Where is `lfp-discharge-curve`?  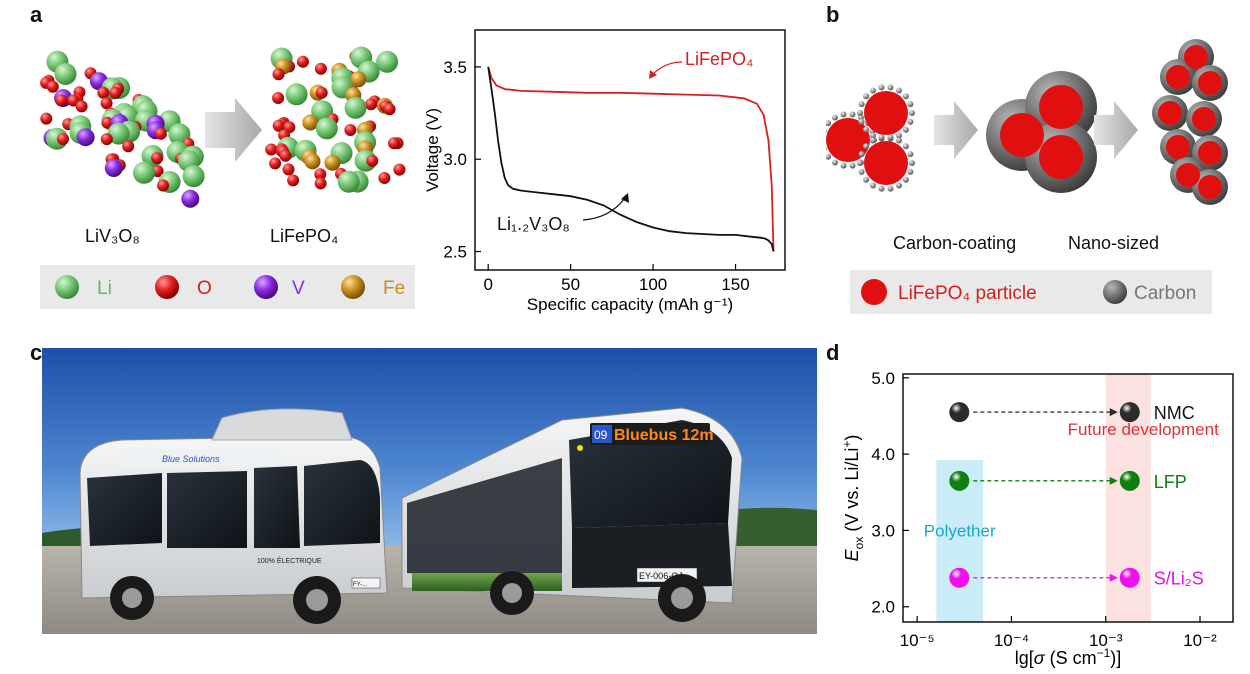
lfp-discharge-curve is located at coordinates (631, 159).